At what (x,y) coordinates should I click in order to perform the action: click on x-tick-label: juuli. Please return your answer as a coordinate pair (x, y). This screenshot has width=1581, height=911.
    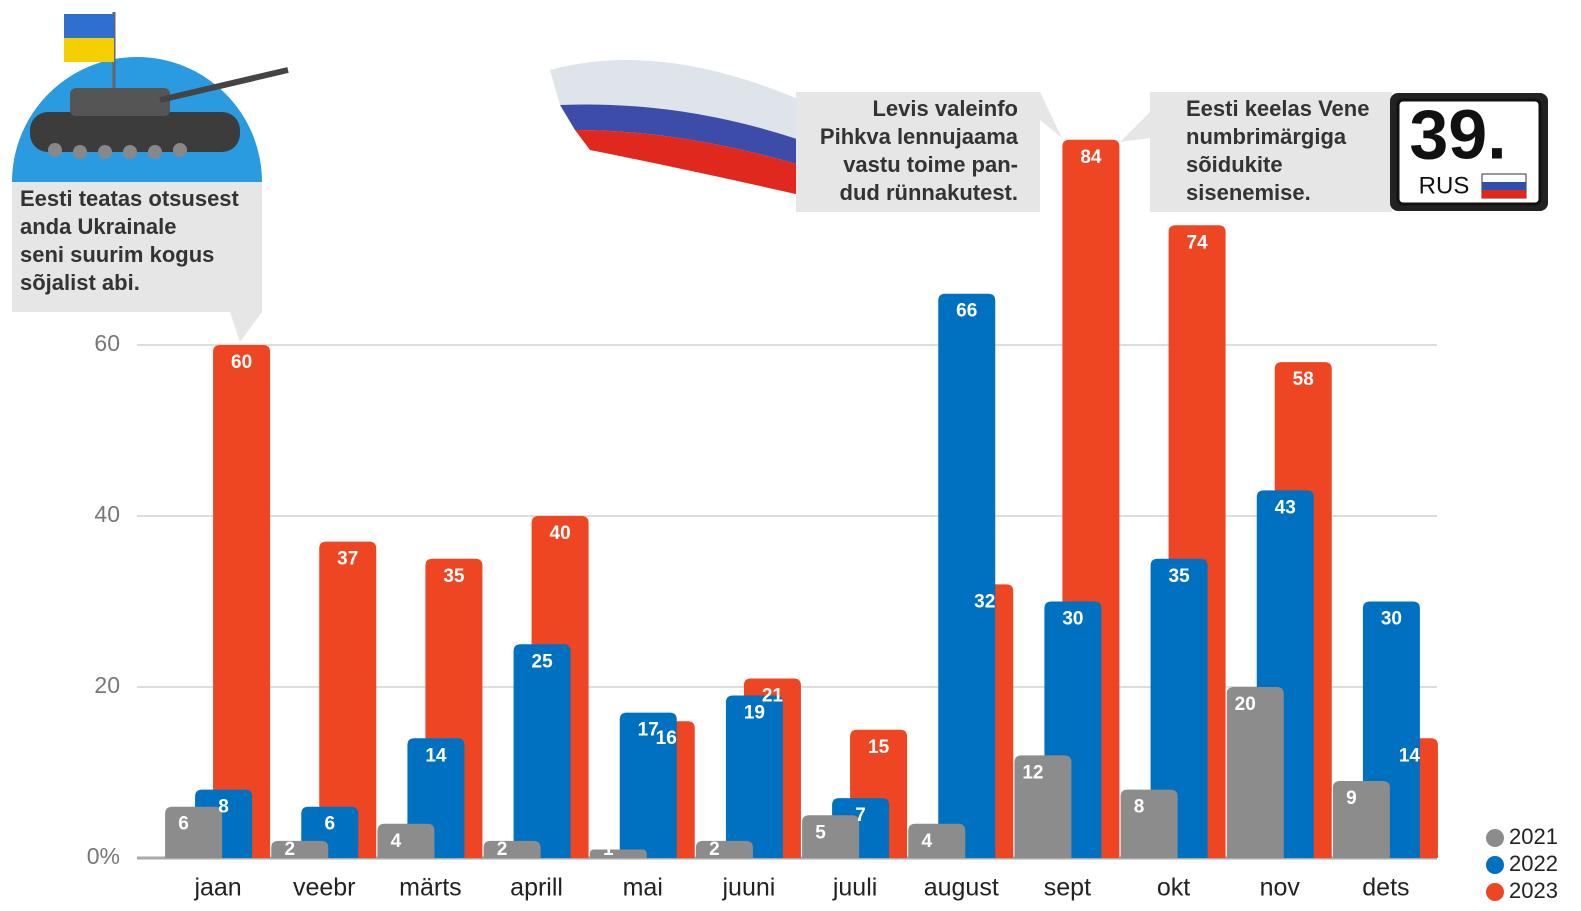
    Looking at the image, I should click on (854, 888).